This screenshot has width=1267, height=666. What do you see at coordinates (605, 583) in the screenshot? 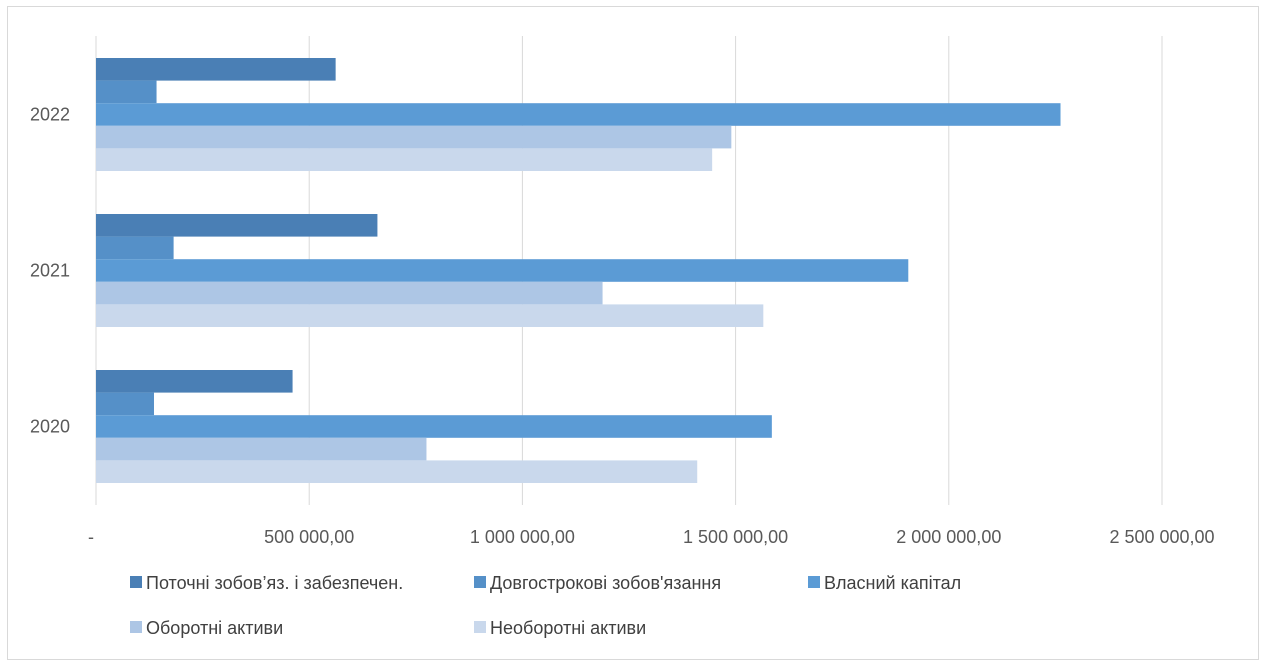
I see `legend-label: Довгострокові зобов'язання` at bounding box center [605, 583].